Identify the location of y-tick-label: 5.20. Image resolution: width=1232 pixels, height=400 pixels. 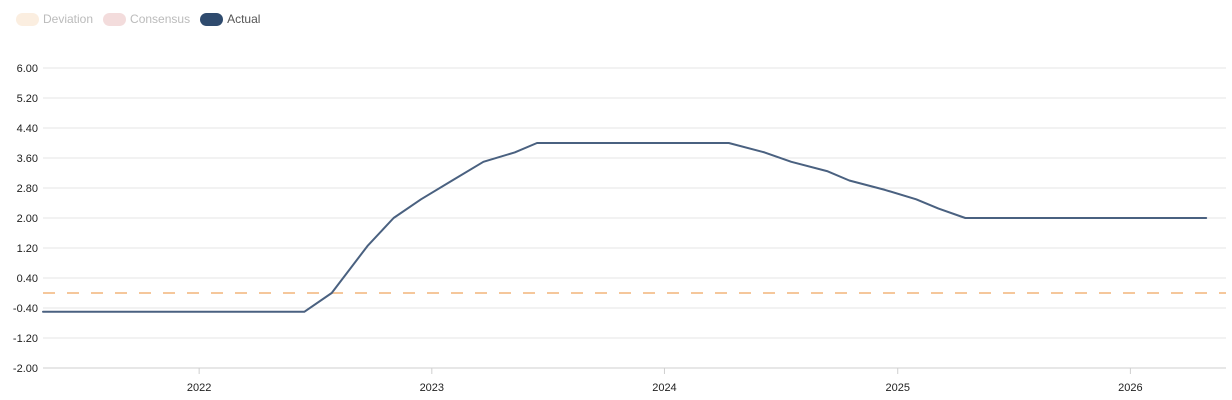
(27, 99).